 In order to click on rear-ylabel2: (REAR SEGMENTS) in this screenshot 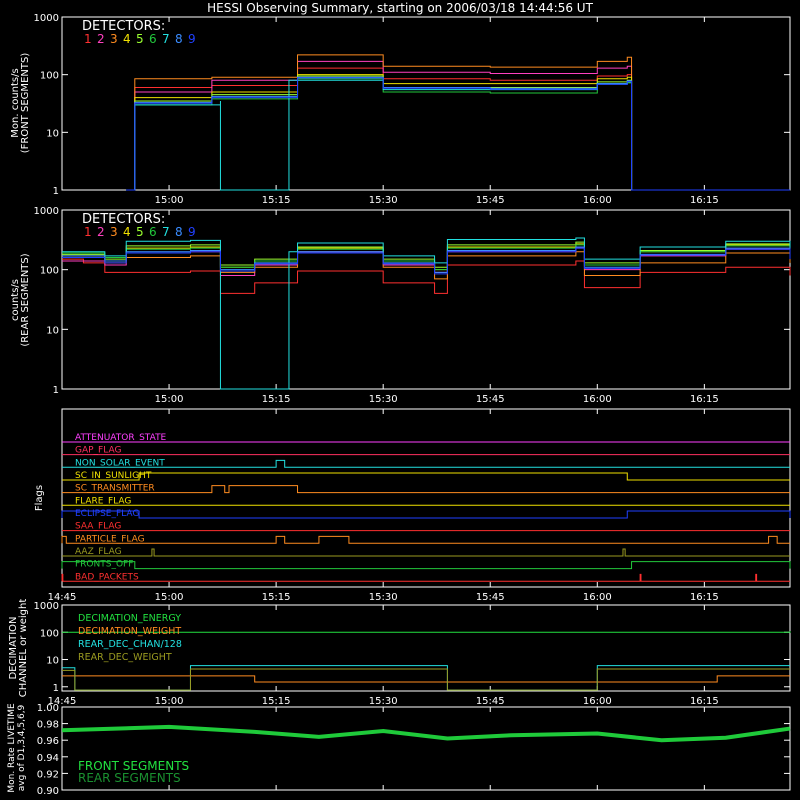, I will do `click(25, 299)`.